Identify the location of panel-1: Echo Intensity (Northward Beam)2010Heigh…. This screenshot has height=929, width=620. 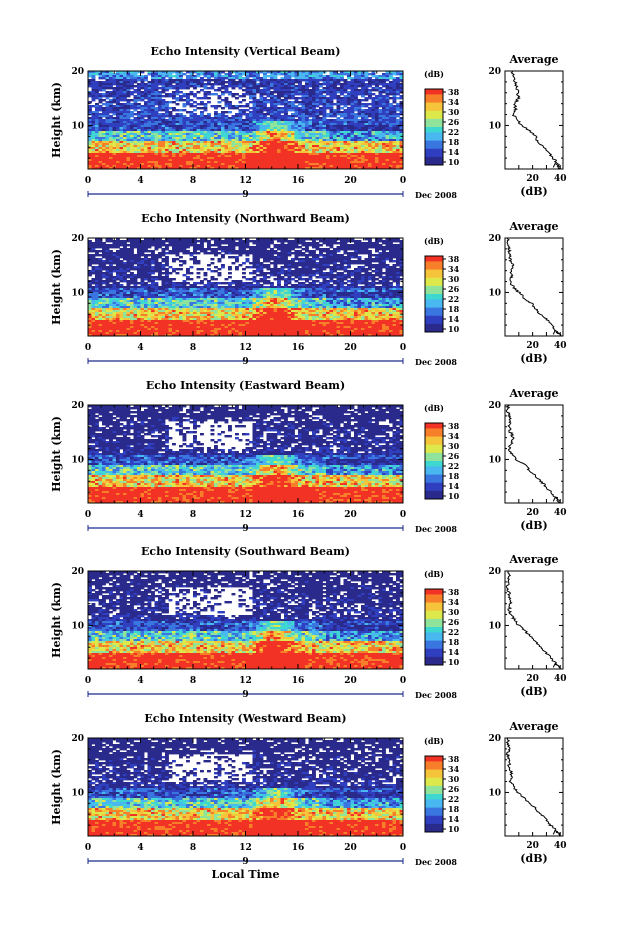
(308, 289).